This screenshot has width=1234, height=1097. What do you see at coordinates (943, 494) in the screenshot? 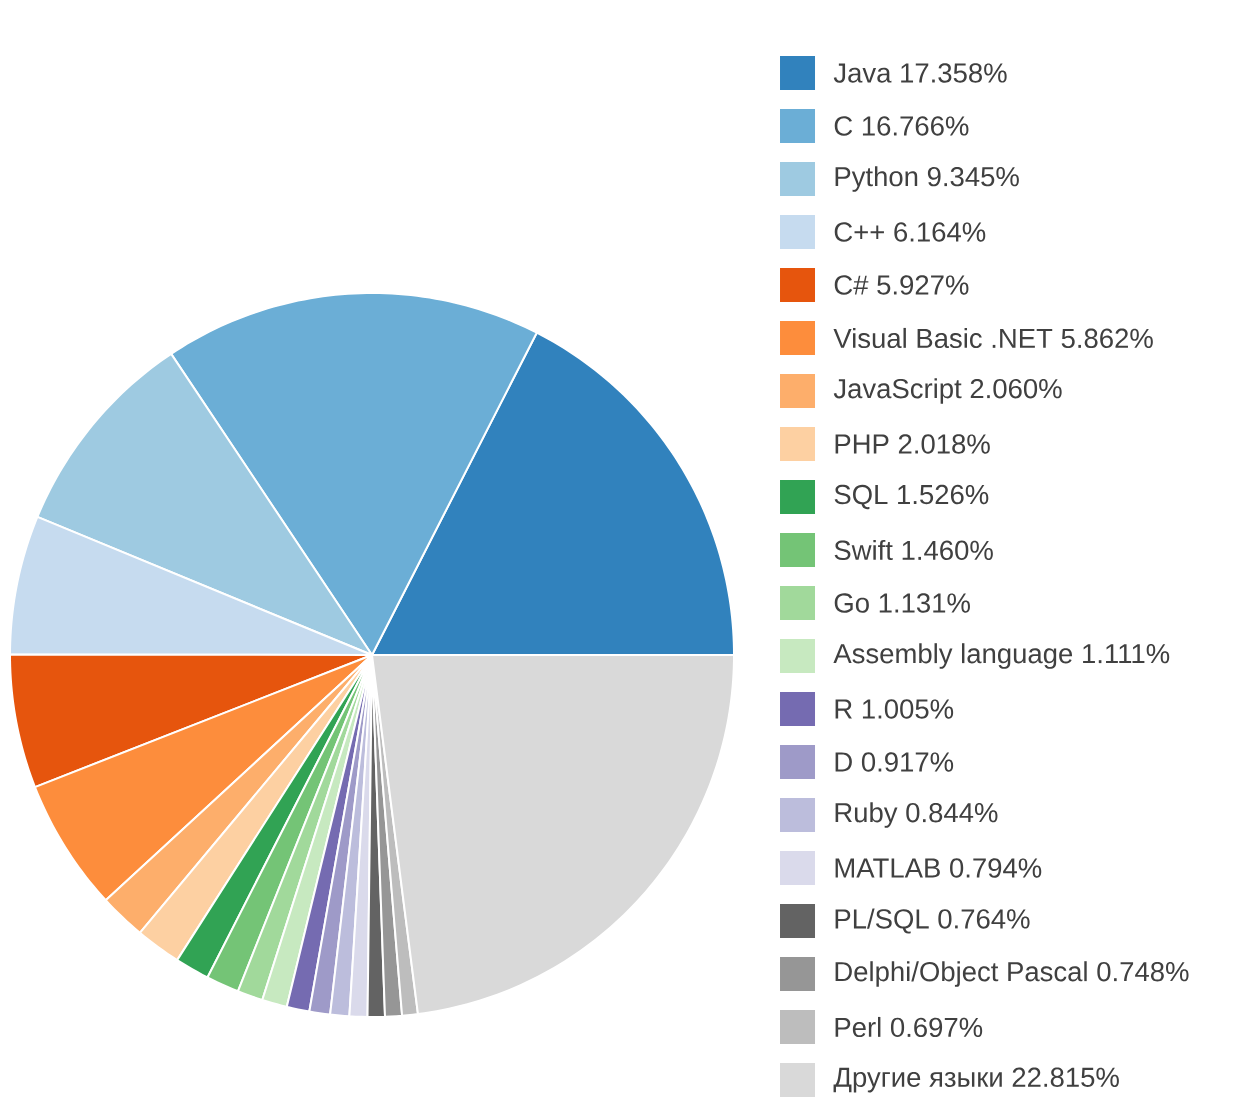
I see `data-label: 1.526%` at bounding box center [943, 494].